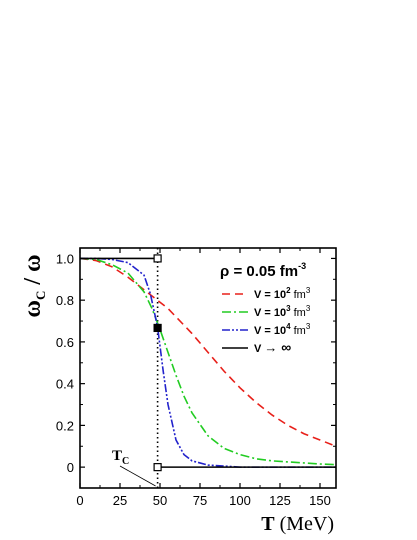 This screenshot has height=540, width=417. What do you see at coordinates (200, 500) in the screenshot?
I see `x-tick-label: 75` at bounding box center [200, 500].